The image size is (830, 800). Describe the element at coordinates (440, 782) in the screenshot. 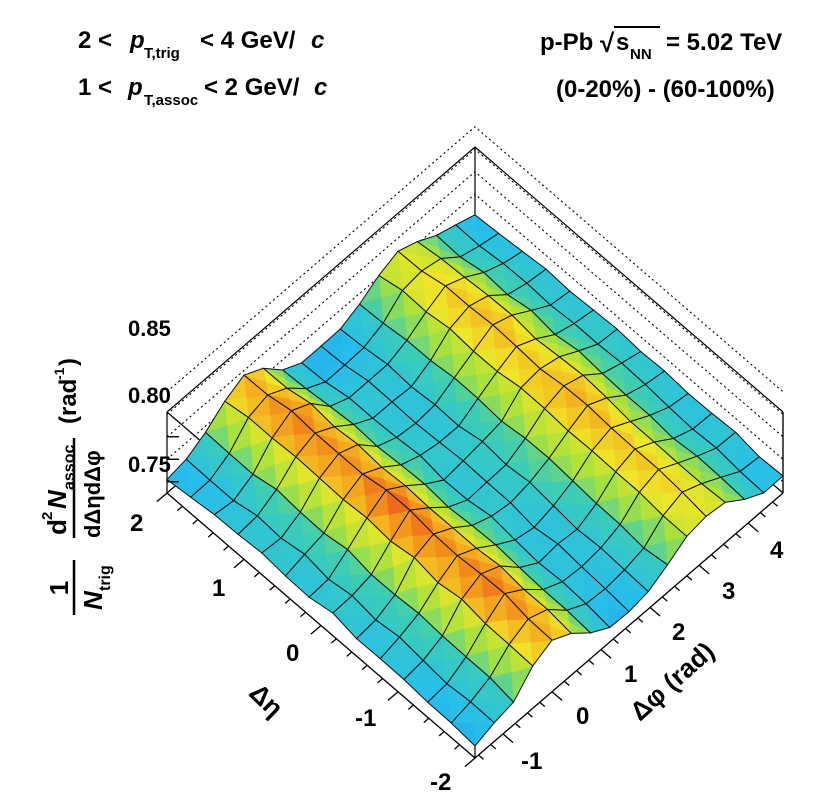

I see `eta-tick-label--2: -2` at that location.